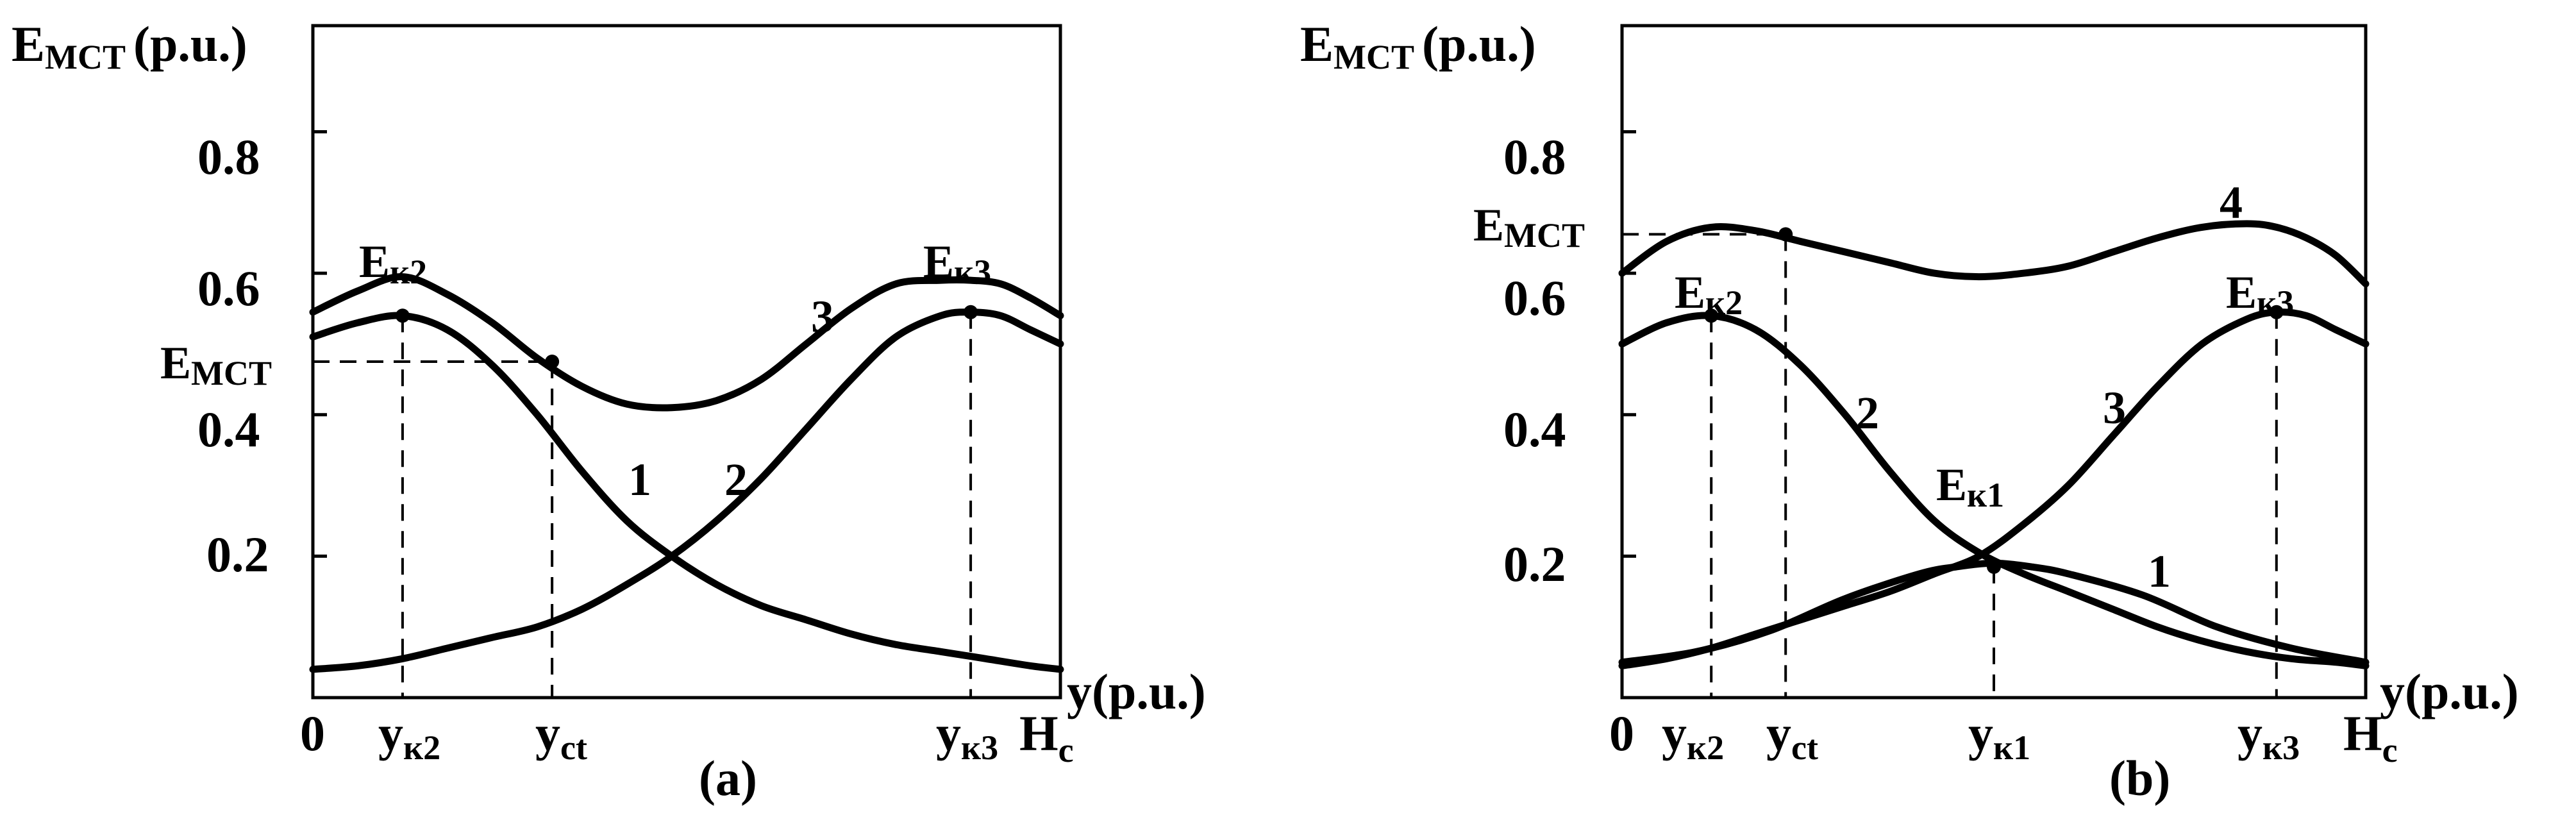  What do you see at coordinates (2159, 571) in the screenshot?
I see `curve-label-1-b: 1` at bounding box center [2159, 571].